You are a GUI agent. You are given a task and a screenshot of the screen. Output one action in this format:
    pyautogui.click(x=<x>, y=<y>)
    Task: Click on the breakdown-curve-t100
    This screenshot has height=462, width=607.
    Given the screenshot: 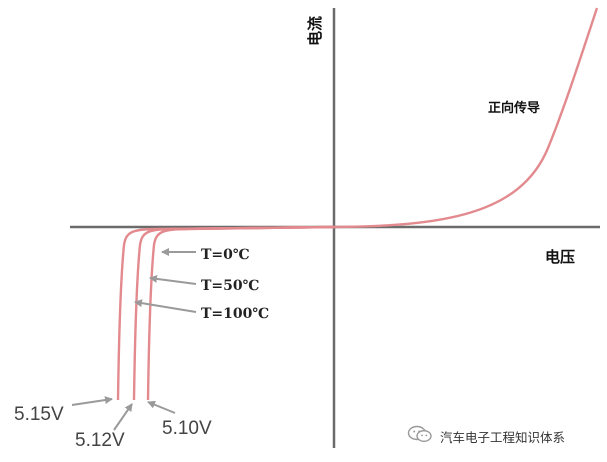 What is the action you would take?
    pyautogui.click(x=225, y=313)
    